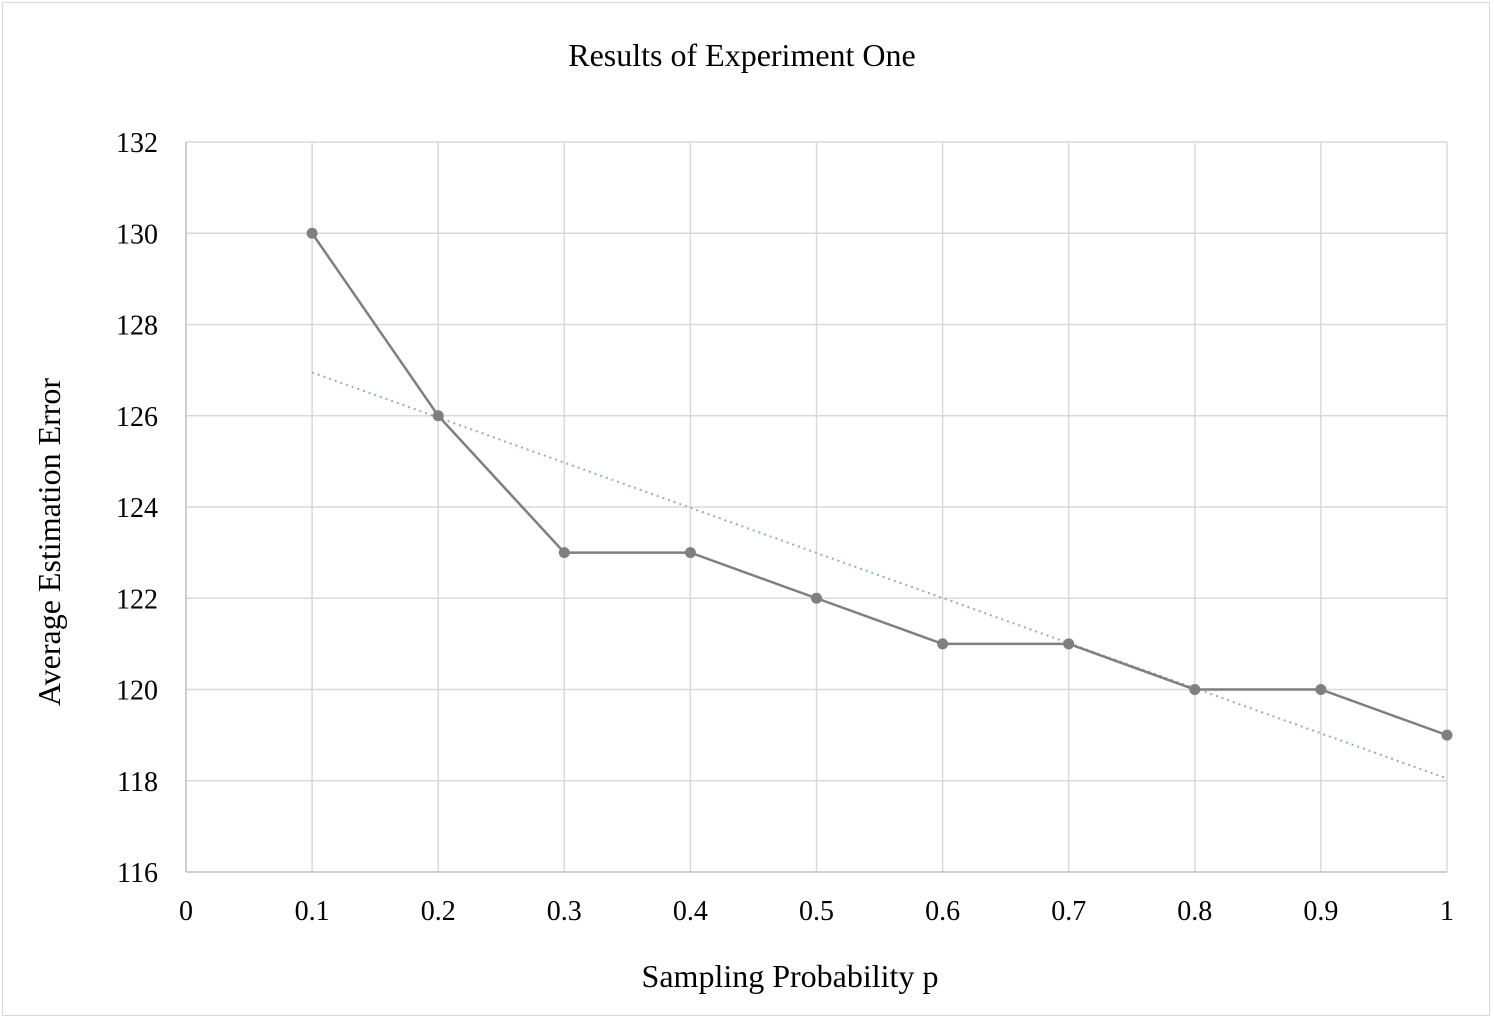 The image size is (1494, 1020). Describe the element at coordinates (312, 911) in the screenshot. I see `x-tick-label: 0.1` at that location.